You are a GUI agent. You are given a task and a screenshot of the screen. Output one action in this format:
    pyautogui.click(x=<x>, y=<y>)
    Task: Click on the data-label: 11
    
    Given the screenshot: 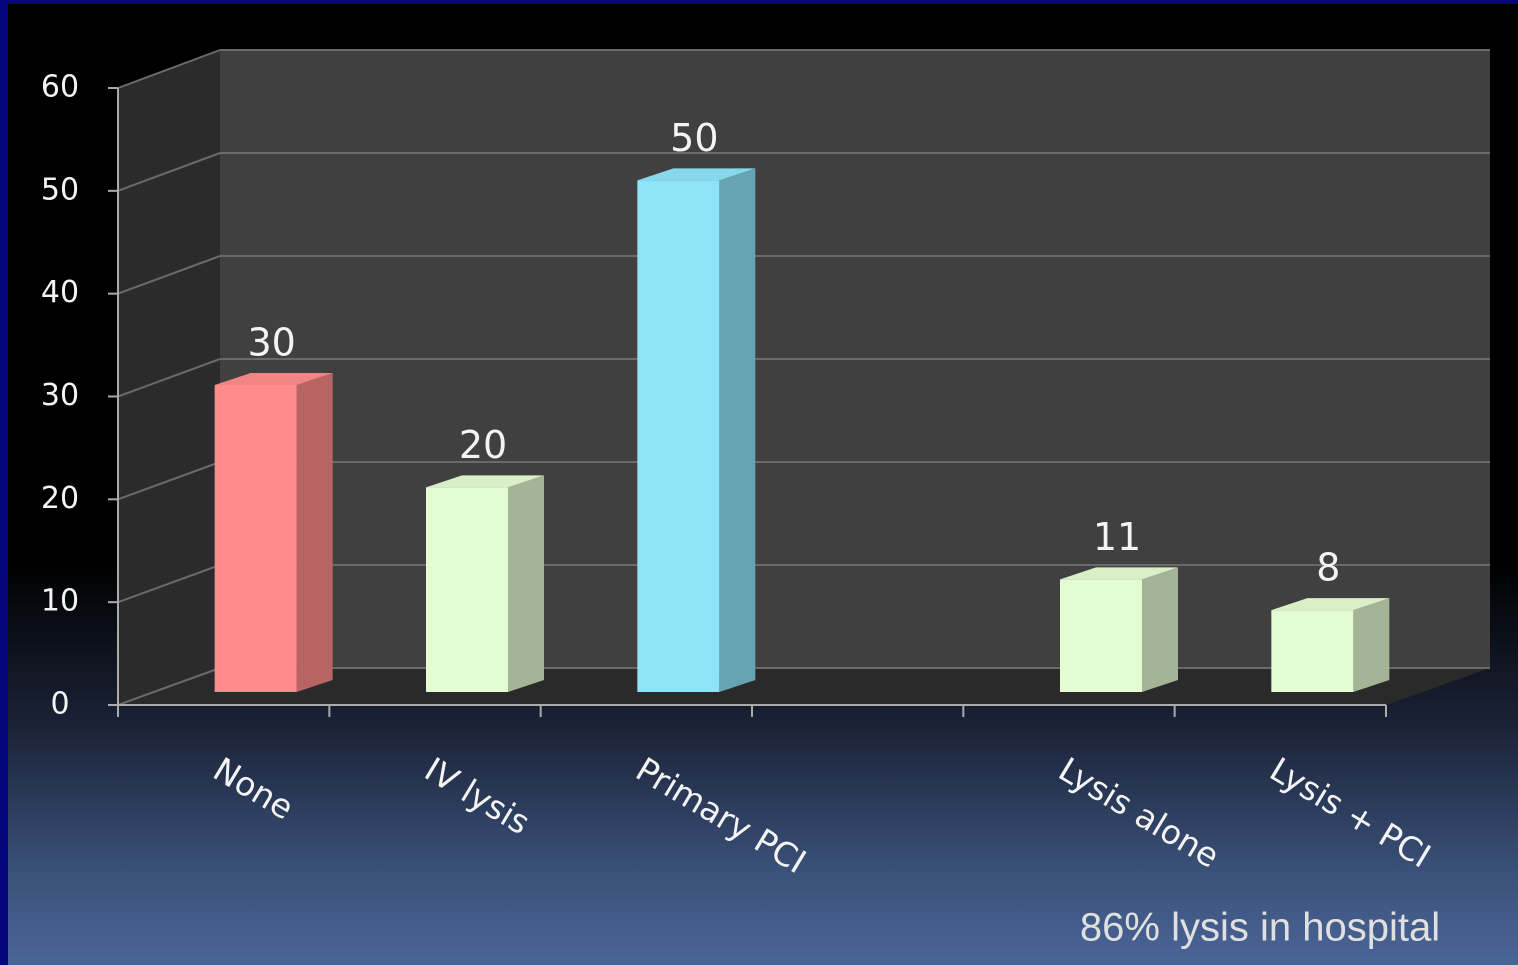 What is the action you would take?
    pyautogui.click(x=1117, y=537)
    